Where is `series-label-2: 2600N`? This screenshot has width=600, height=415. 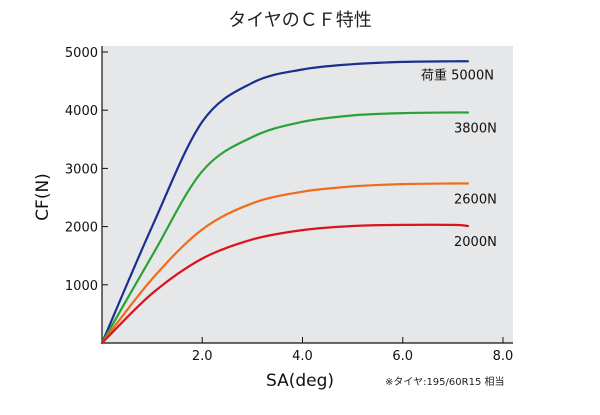 series-label-2: 2600N is located at coordinates (475, 200).